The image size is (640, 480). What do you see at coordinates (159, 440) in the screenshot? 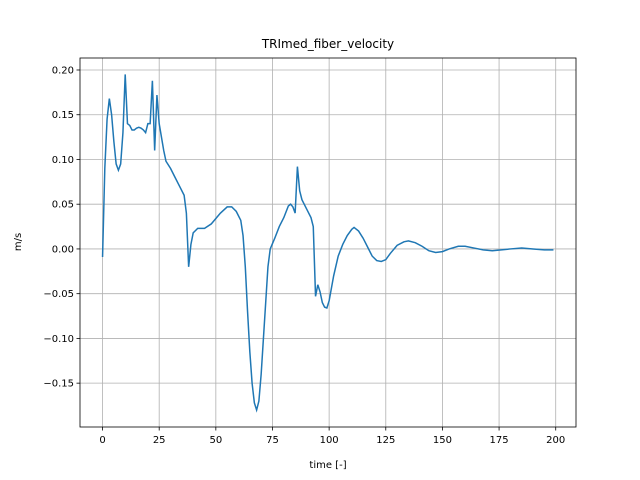
I see `x-tick-label: 25` at bounding box center [159, 440].